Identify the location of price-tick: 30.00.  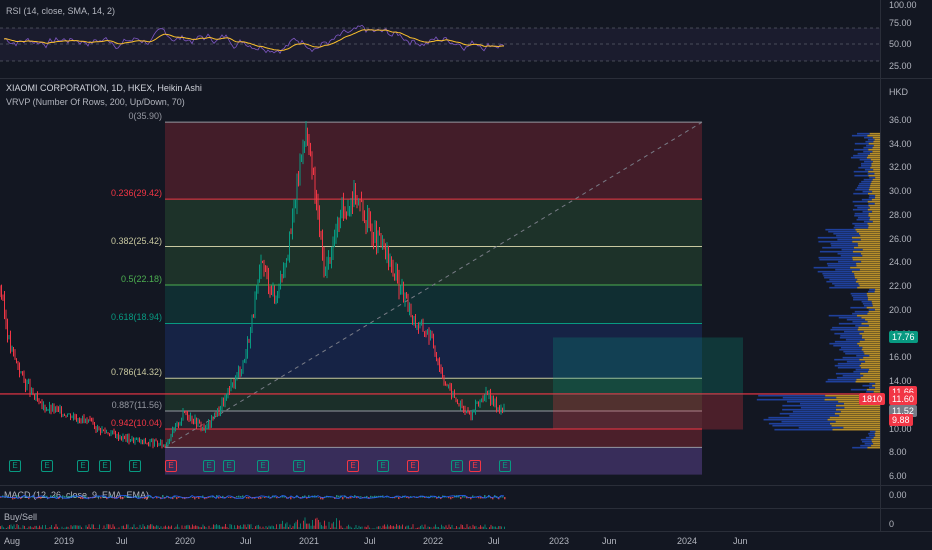
(900, 191).